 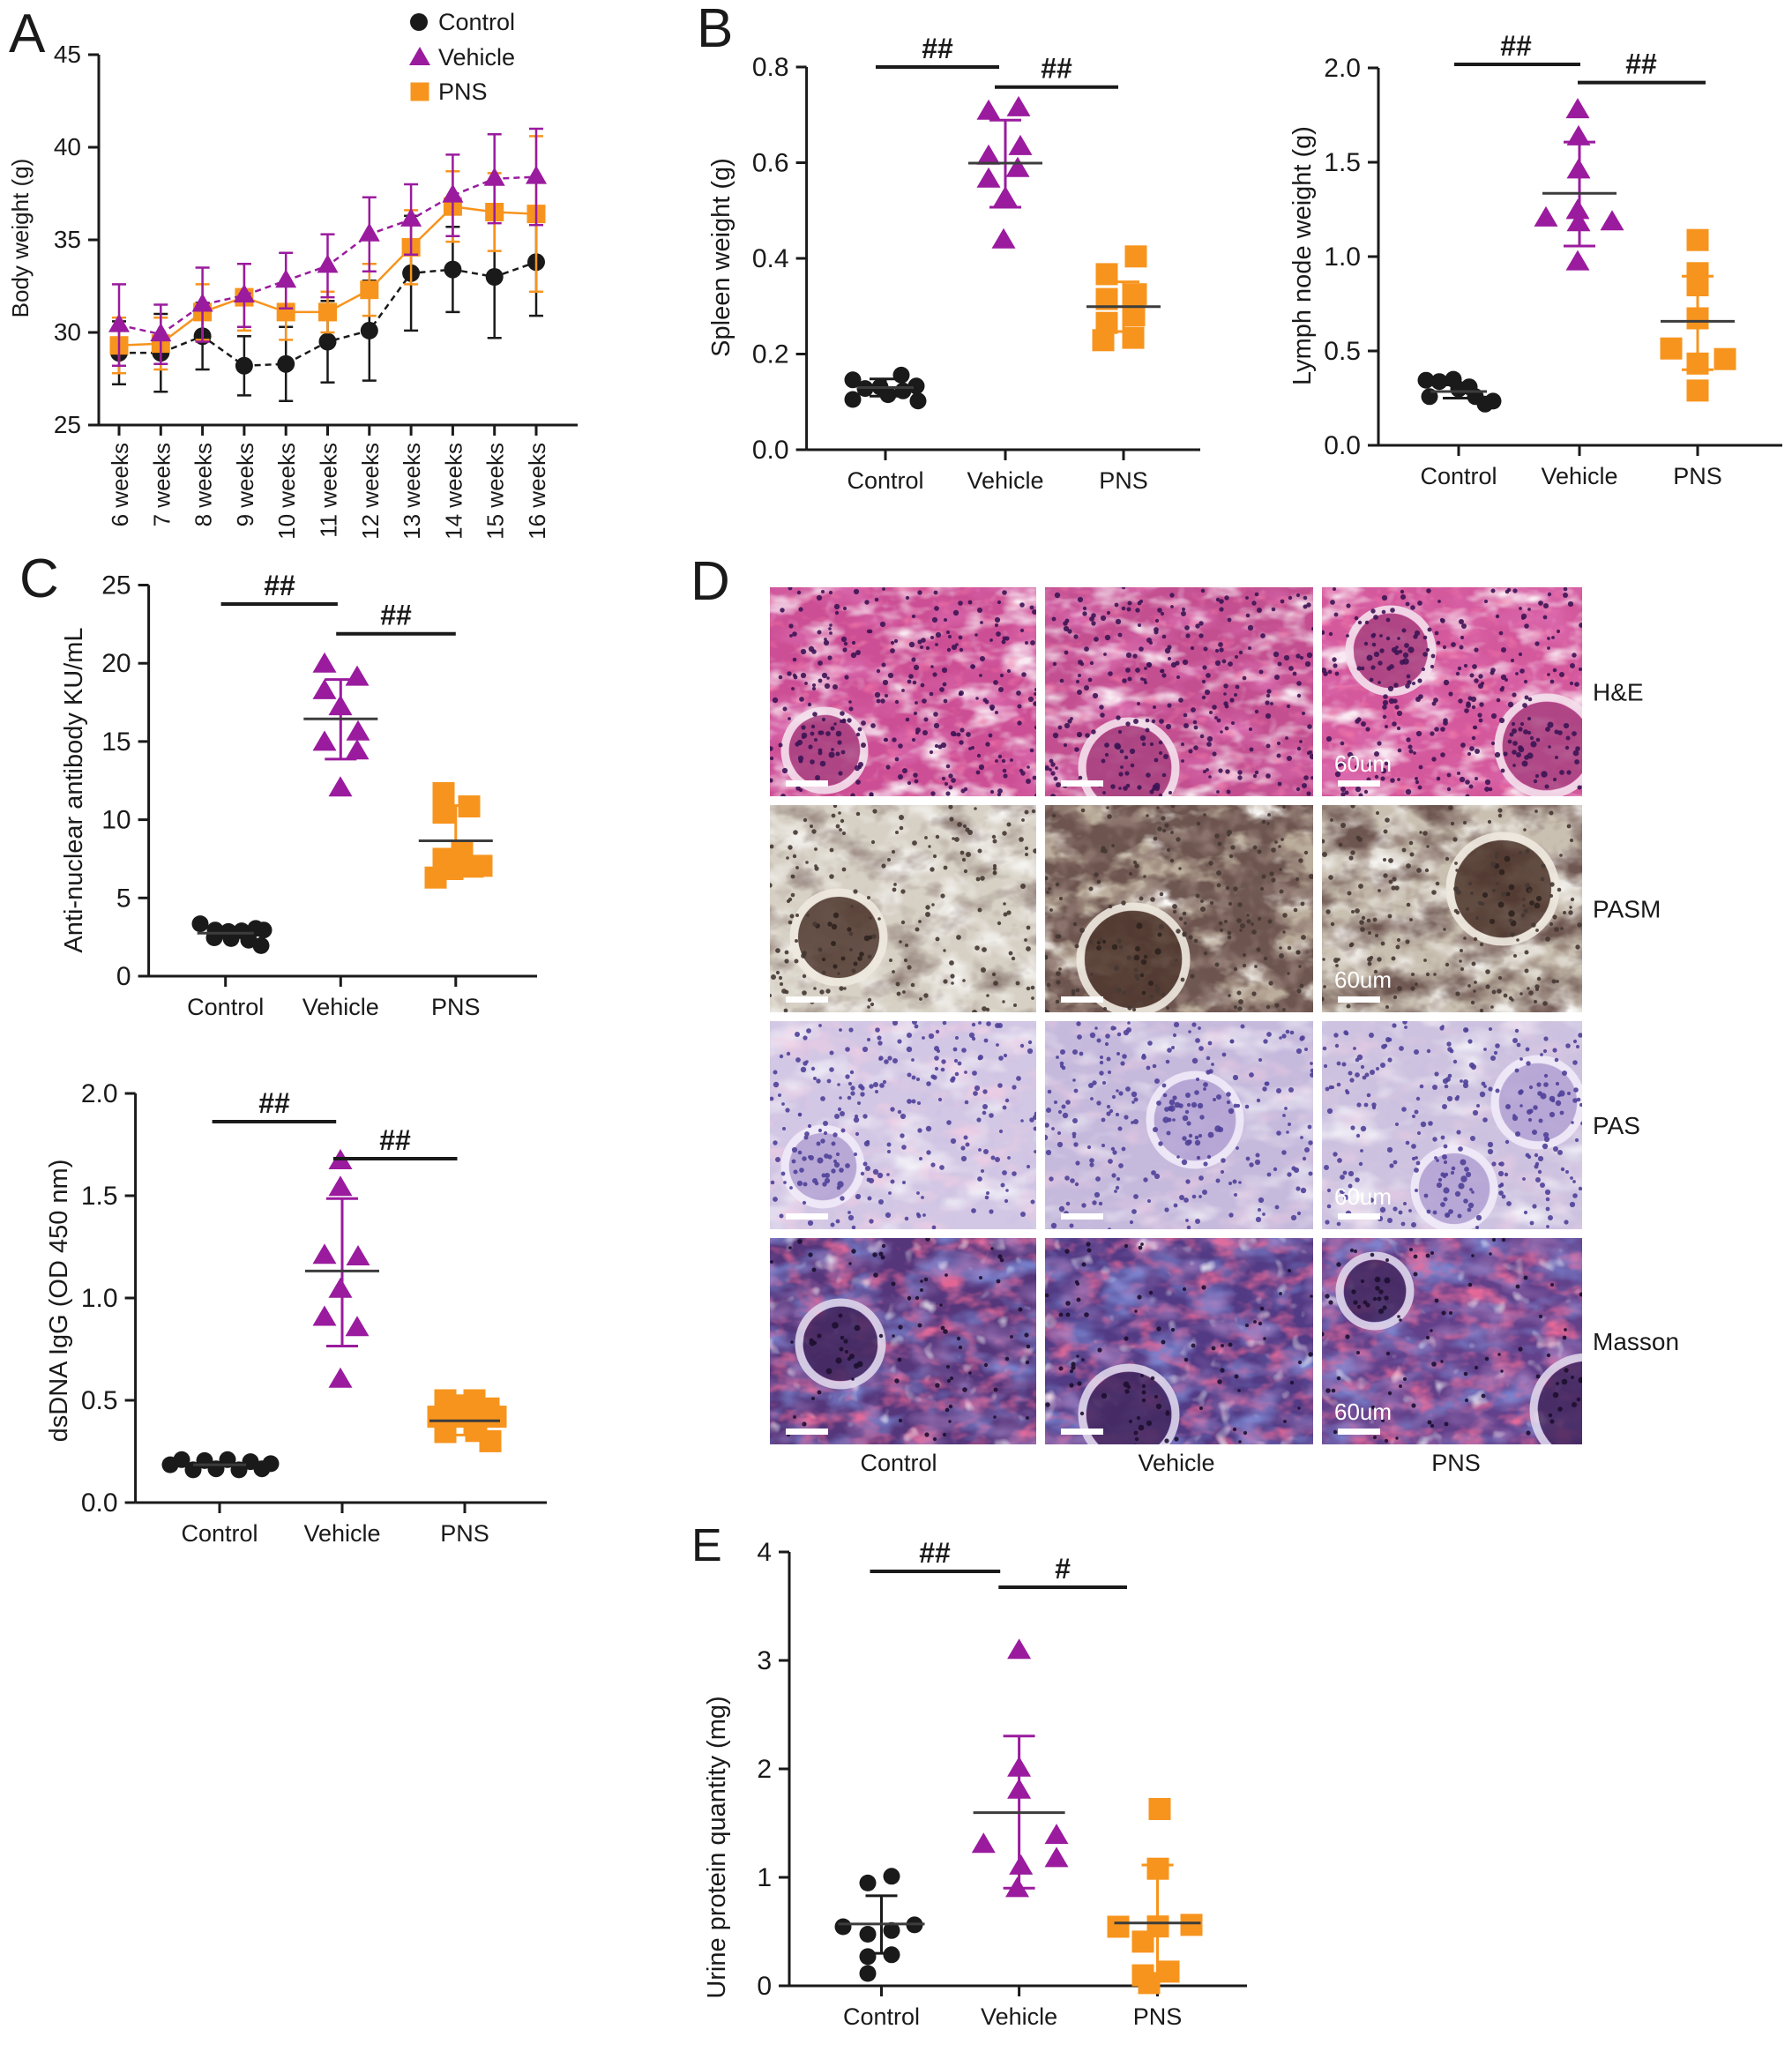 I want to click on svg-text: B, so click(x=715, y=29).